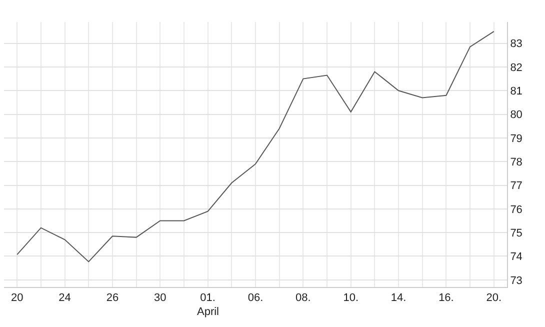  Describe the element at coordinates (516, 91) in the screenshot. I see `y-tick-label: 81` at that location.